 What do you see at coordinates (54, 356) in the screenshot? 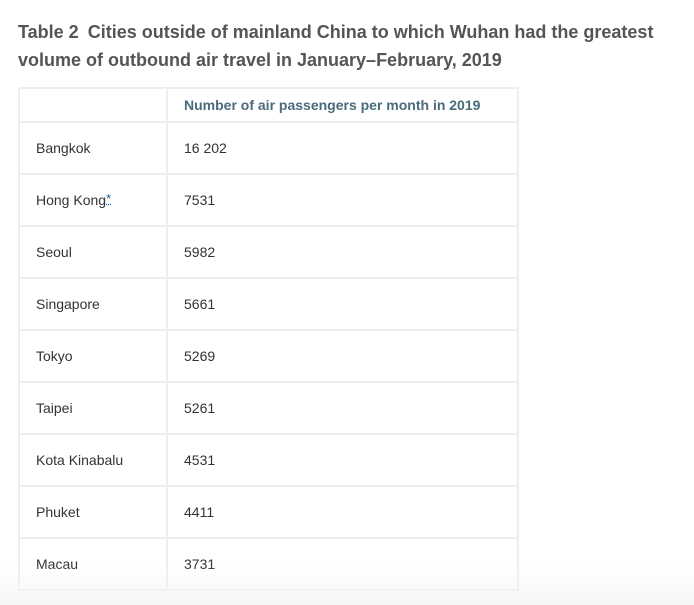
I see `city-name: Tokyo` at bounding box center [54, 356].